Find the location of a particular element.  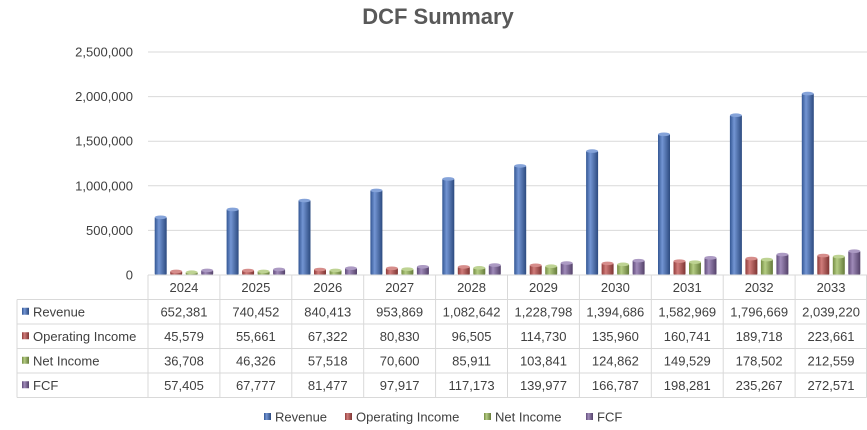

chart-title: DCF Summary is located at coordinates (438, 16).